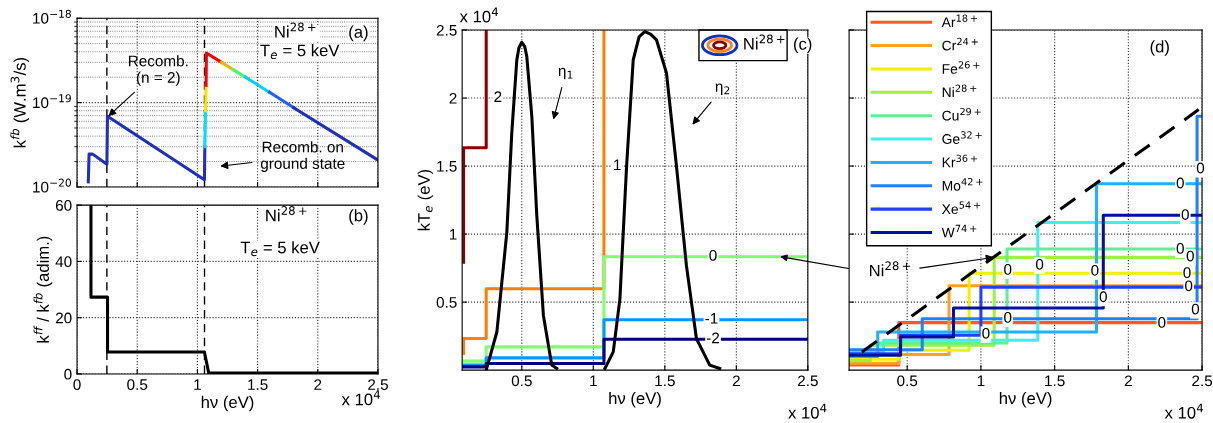 The height and width of the screenshot is (423, 1213). I want to click on annotation: Recomb. (n = 2), so click(158, 70).